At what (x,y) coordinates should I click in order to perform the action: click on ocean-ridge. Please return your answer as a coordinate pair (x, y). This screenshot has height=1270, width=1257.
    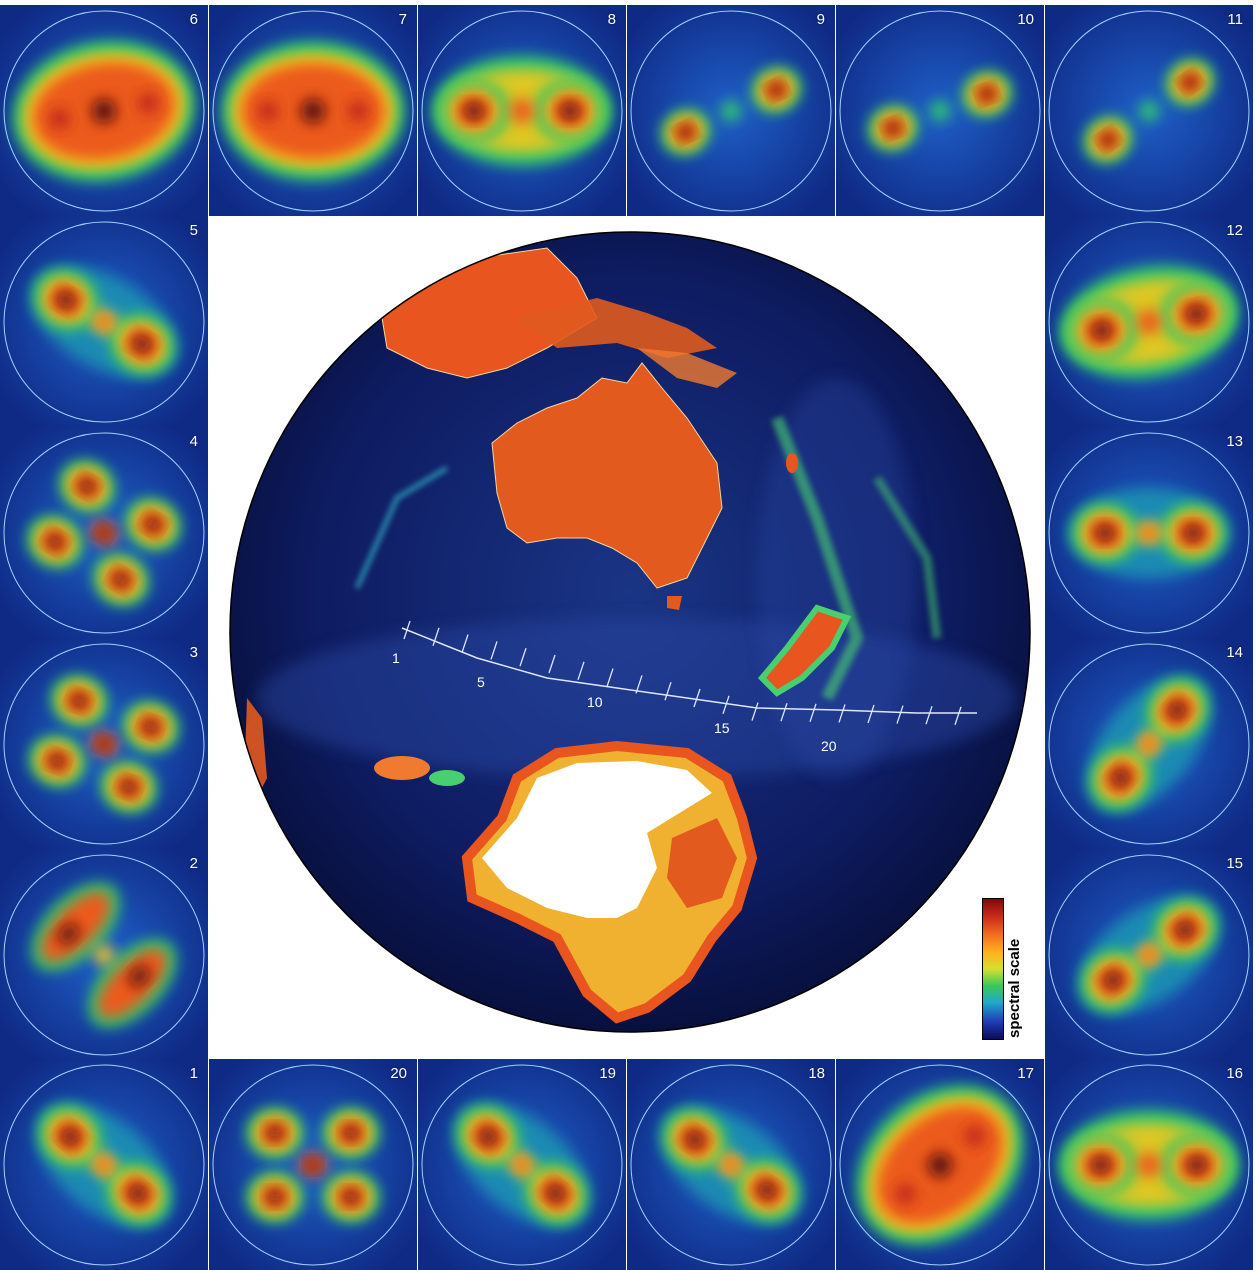
    Looking at the image, I should click on (907, 557).